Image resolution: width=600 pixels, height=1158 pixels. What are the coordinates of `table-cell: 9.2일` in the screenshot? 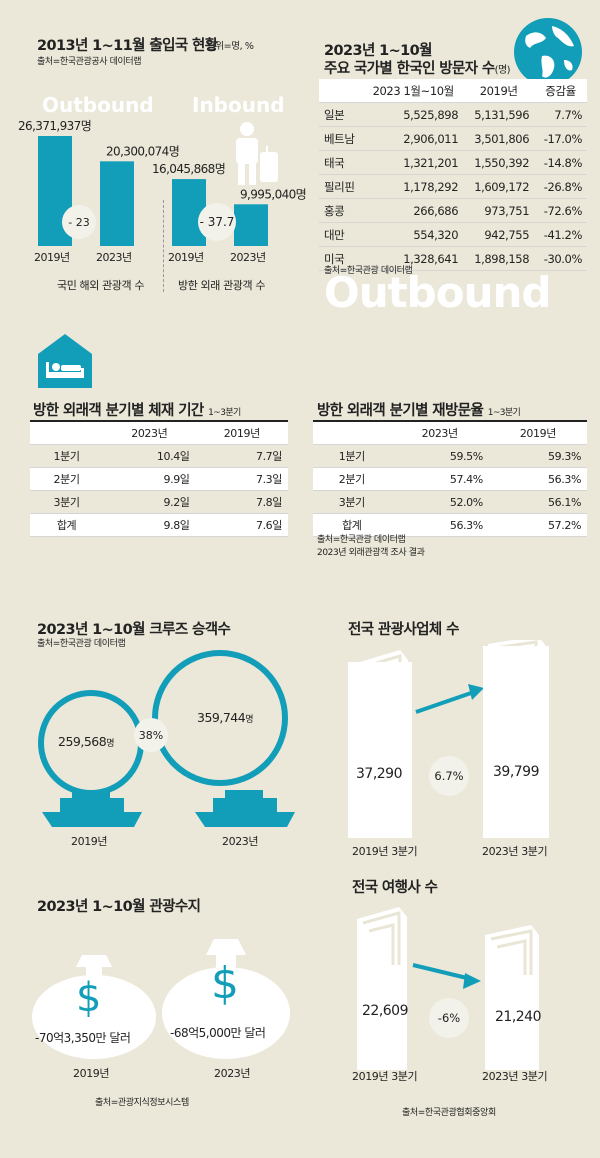 It's located at (149, 502).